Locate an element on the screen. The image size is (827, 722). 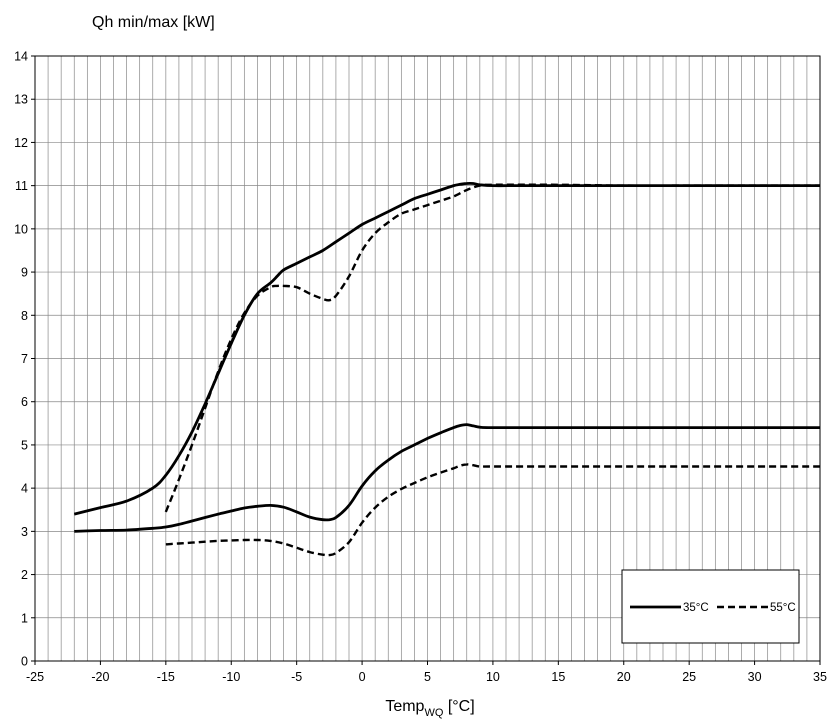
y-tick-label: 8 is located at coordinates (24, 316).